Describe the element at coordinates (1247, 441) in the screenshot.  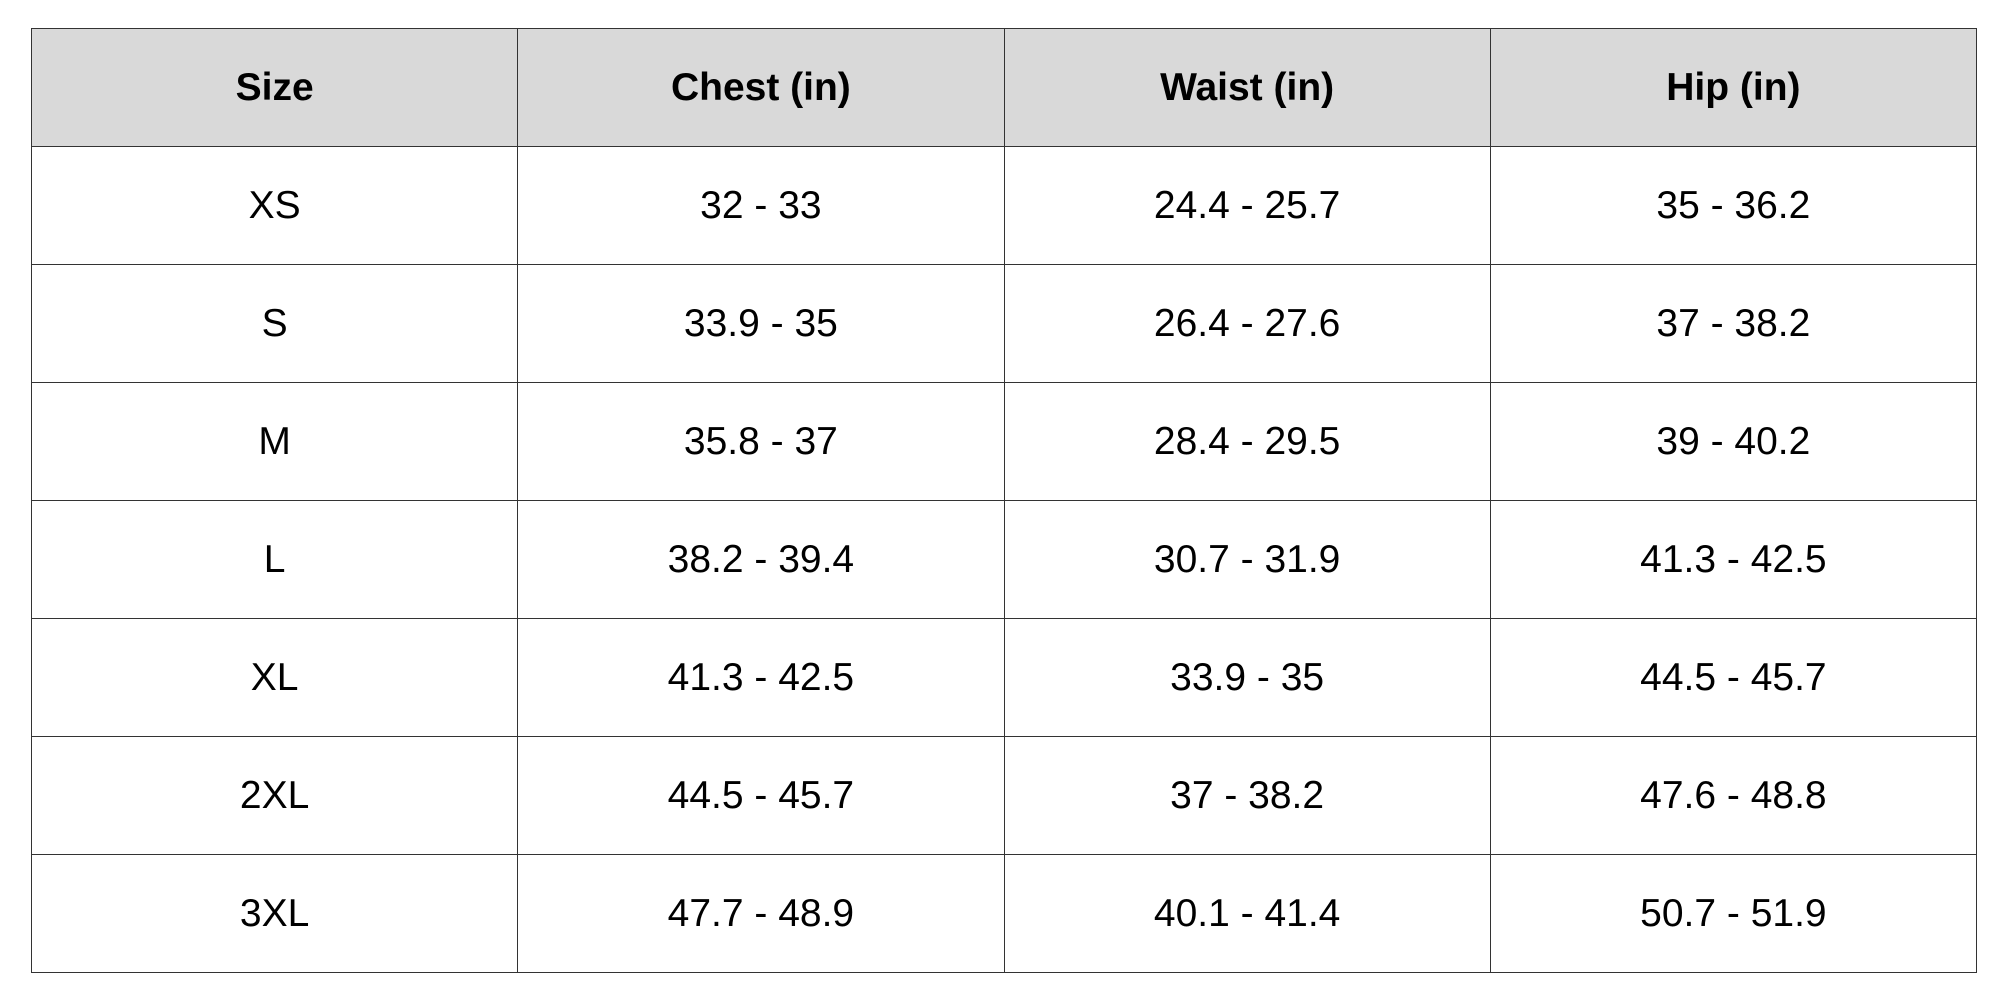
I see `table-cell: 28.4 - 29.5` at that location.